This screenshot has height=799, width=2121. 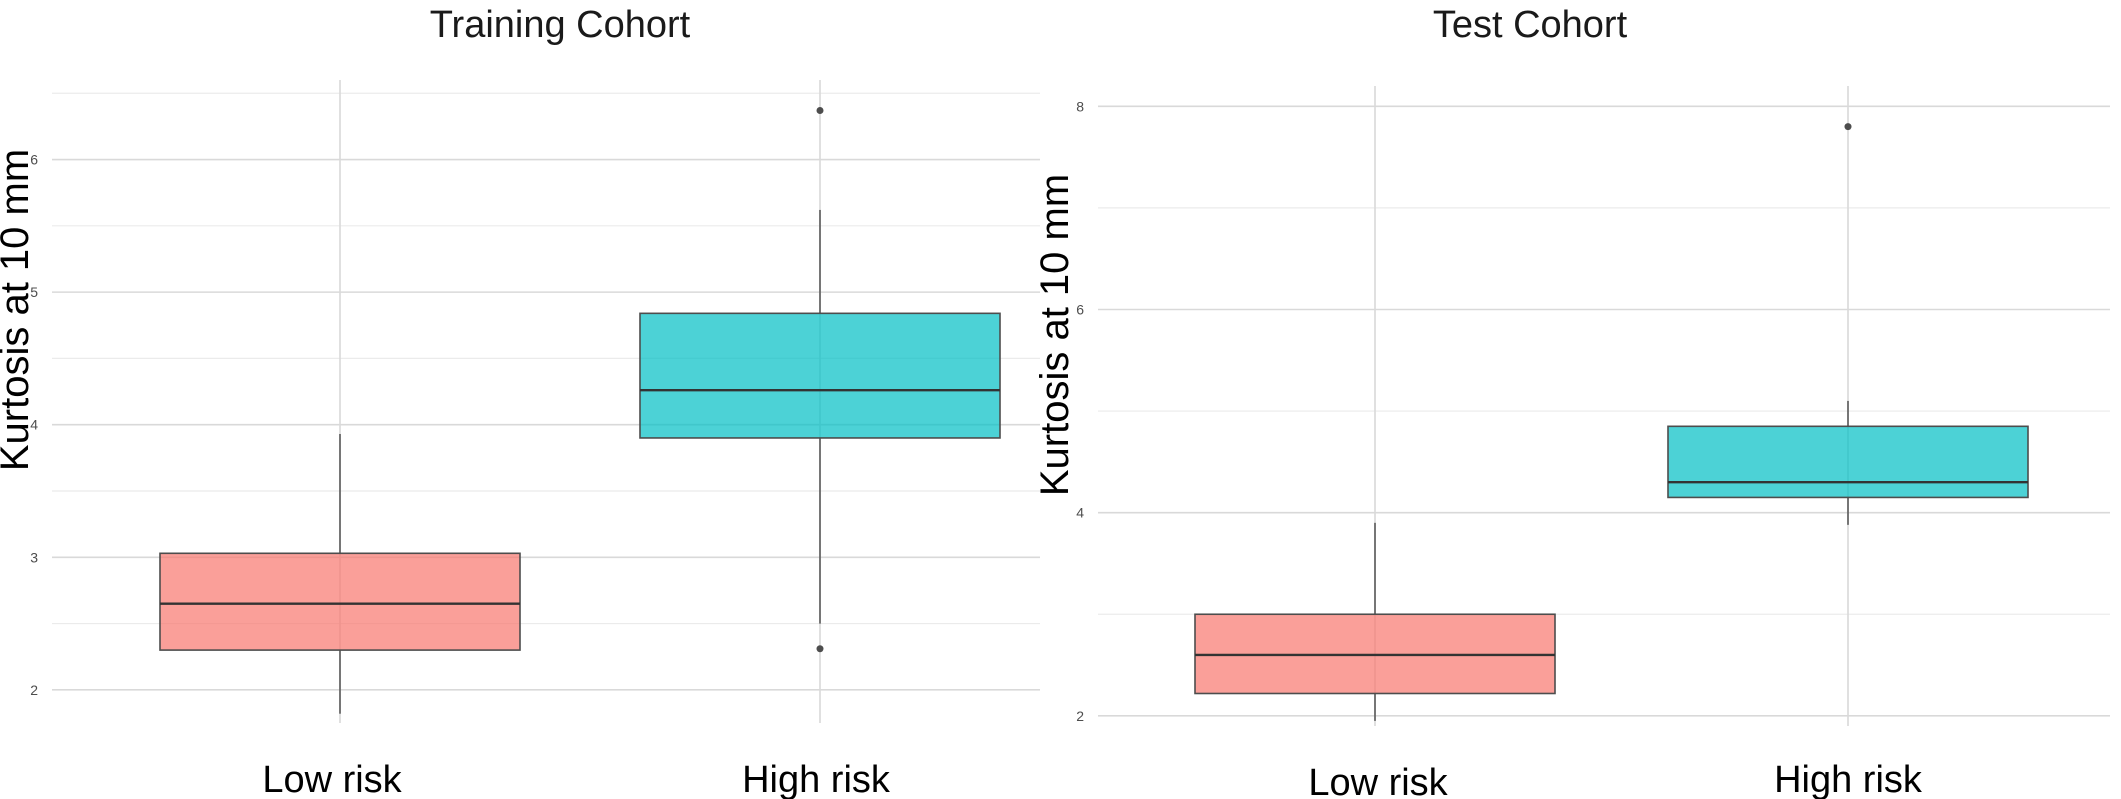 I want to click on chart-title: Test Cohort, so click(x=1530, y=25).